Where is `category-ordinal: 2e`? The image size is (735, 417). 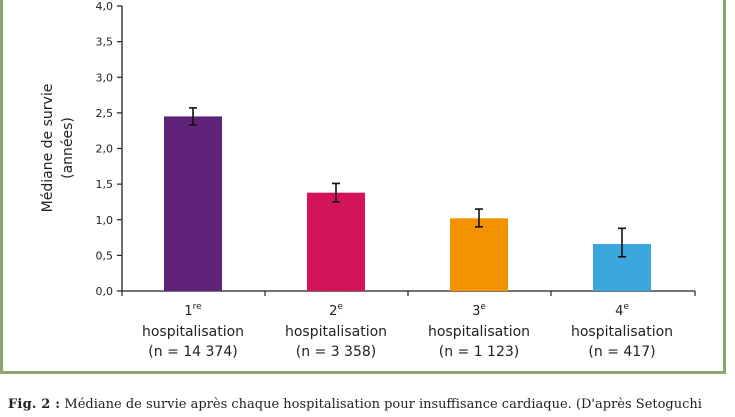 category-ordinal: 2e is located at coordinates (336, 310).